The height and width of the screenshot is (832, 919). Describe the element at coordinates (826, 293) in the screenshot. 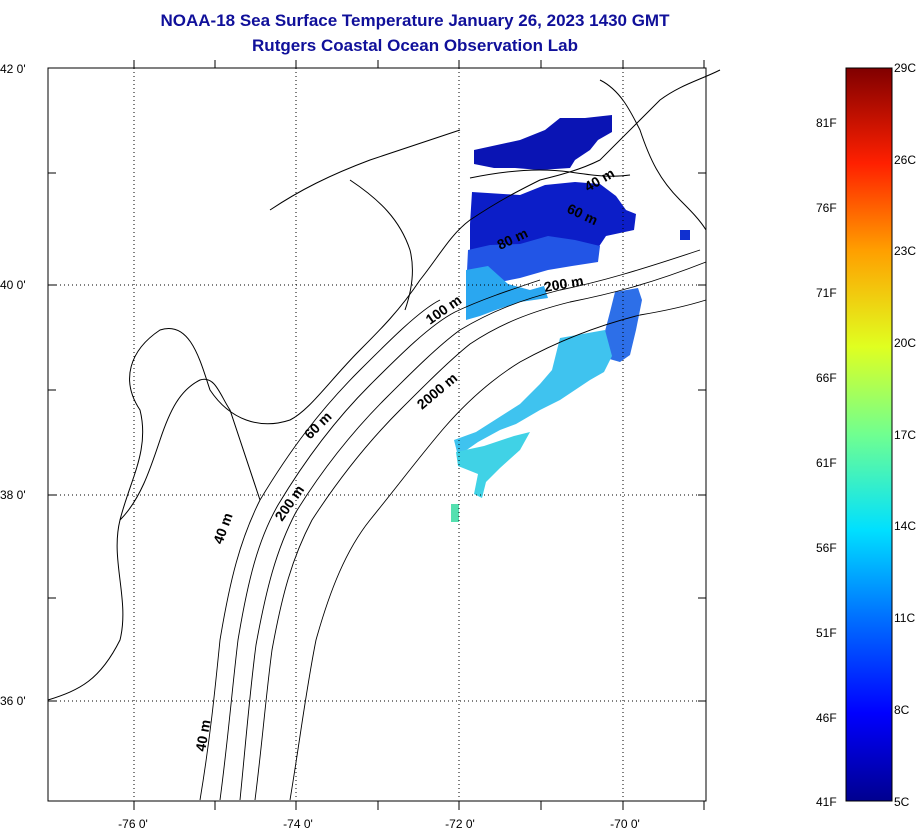

I see `cb-f-label-2: 71F` at that location.